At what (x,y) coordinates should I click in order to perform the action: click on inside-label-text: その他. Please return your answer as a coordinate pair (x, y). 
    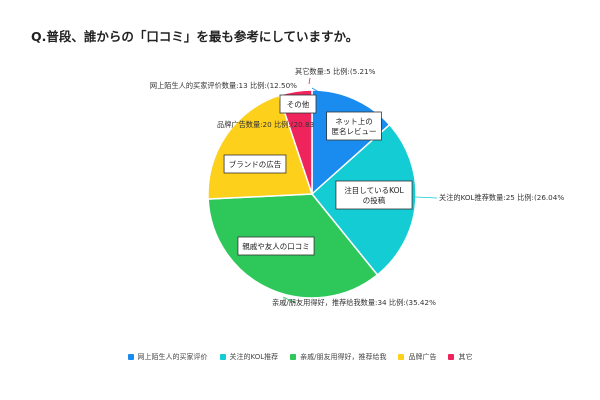
    Looking at the image, I should click on (298, 104).